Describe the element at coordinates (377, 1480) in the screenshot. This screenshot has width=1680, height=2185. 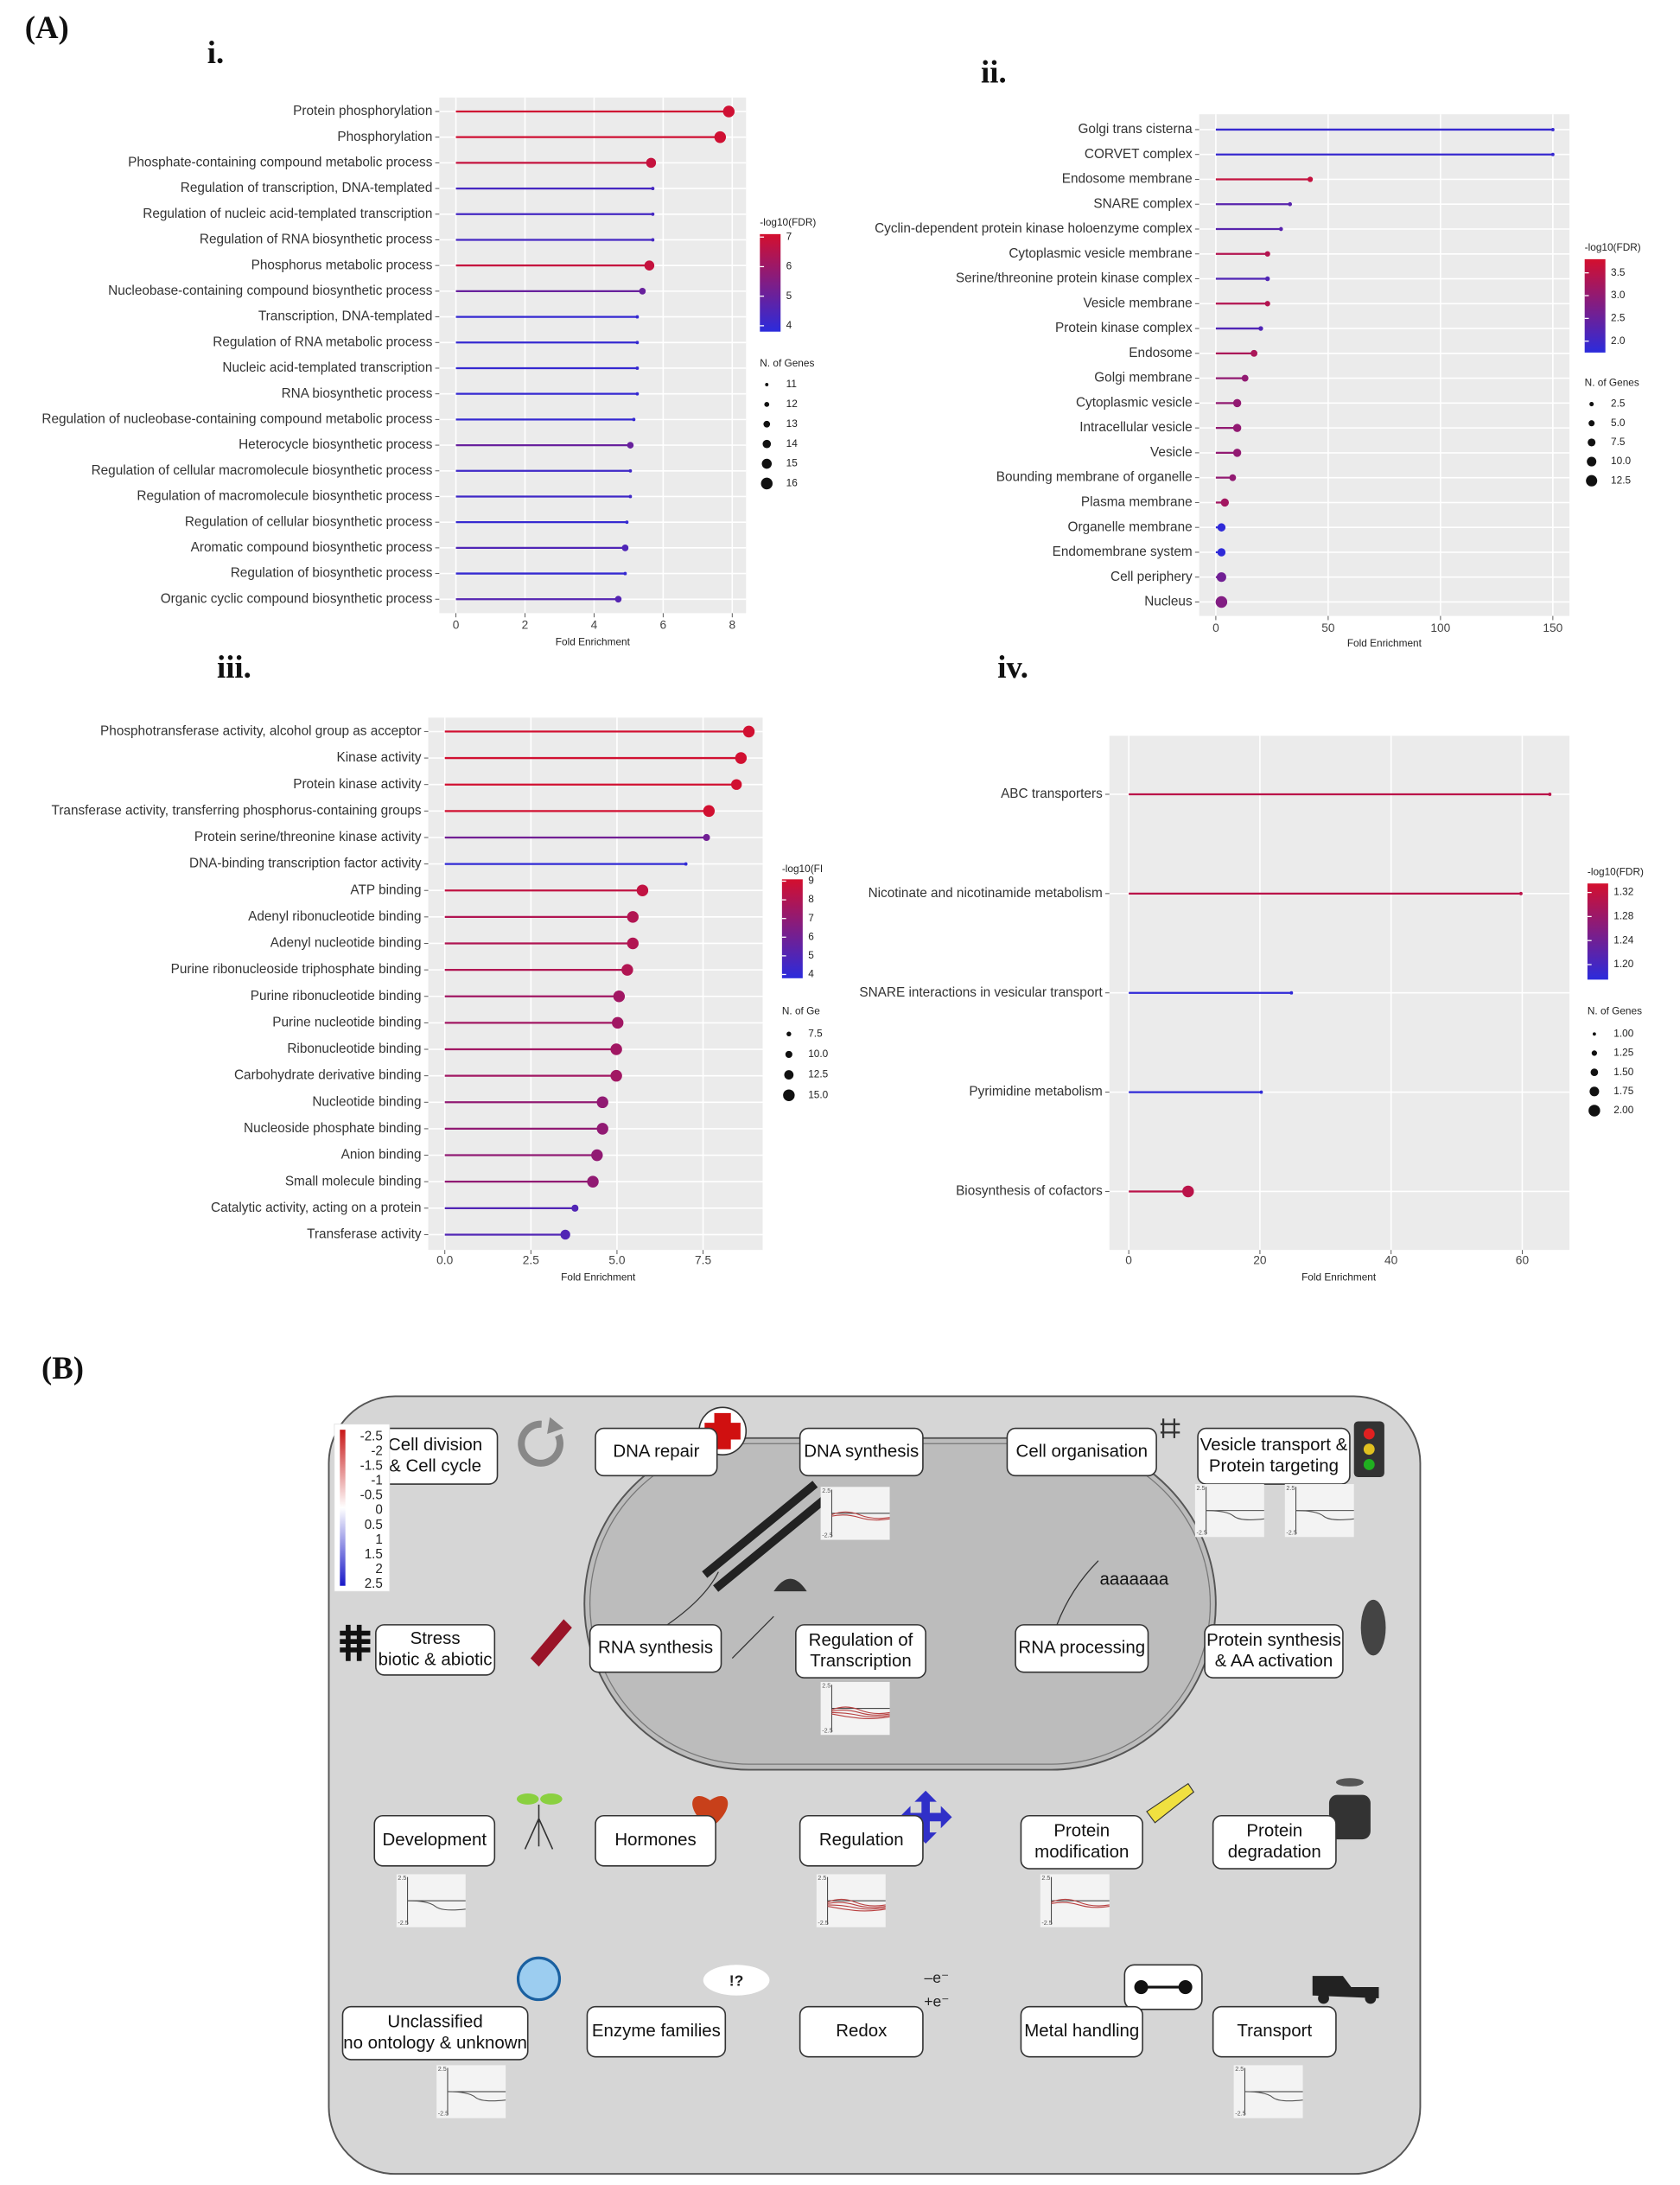
I see `scale-label: -1` at that location.